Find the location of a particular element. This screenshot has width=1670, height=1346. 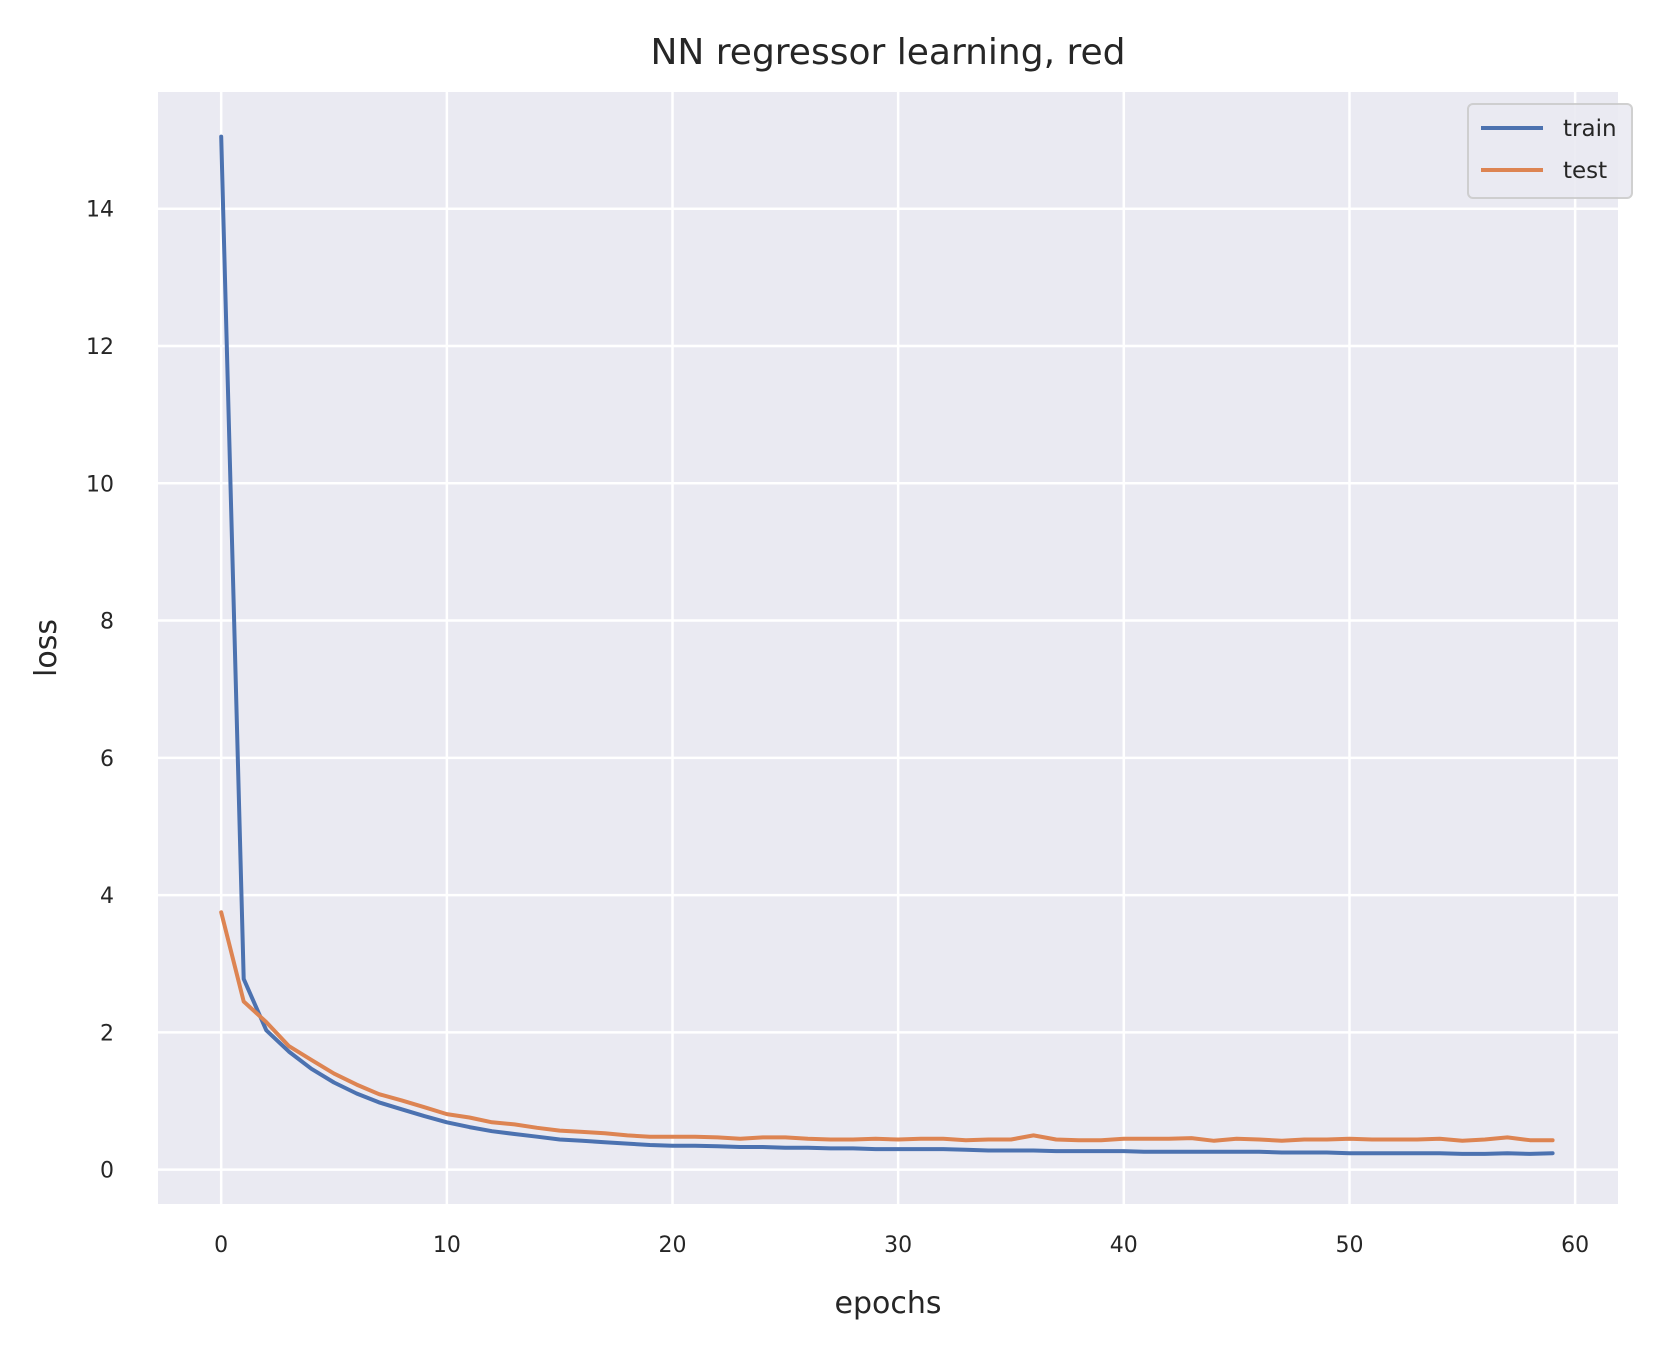

legend-label-test: test is located at coordinates (1585, 171).